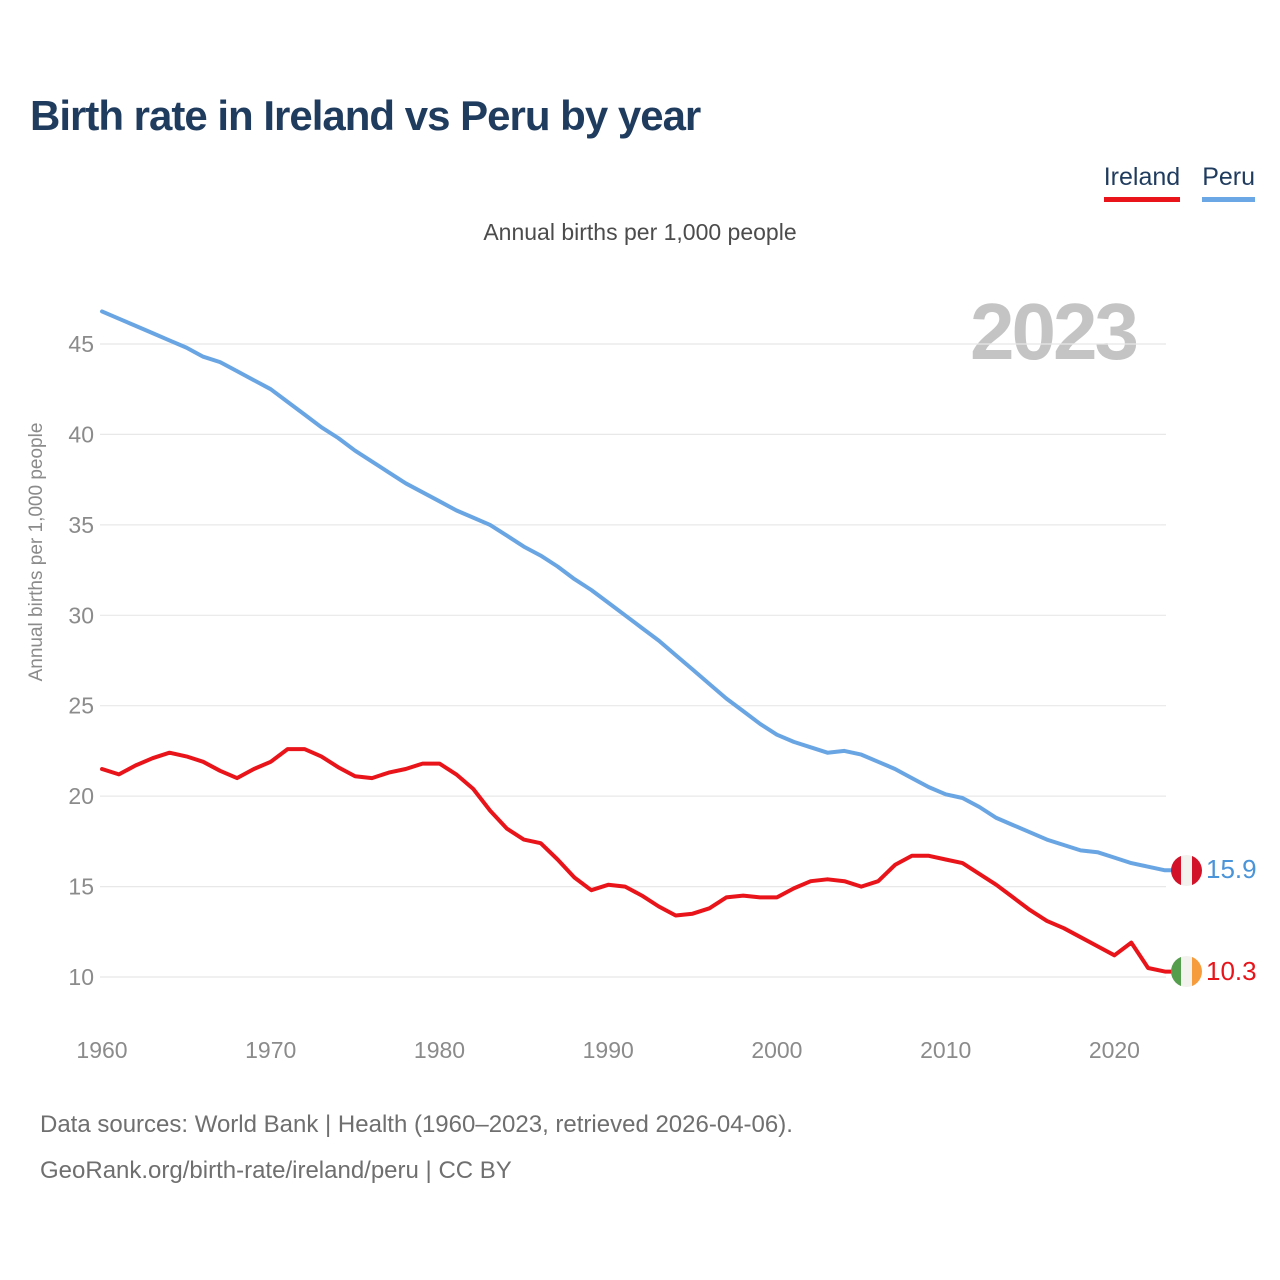 The width and height of the screenshot is (1280, 1280). I want to click on x-axis-tick: 1960, so click(101, 1050).